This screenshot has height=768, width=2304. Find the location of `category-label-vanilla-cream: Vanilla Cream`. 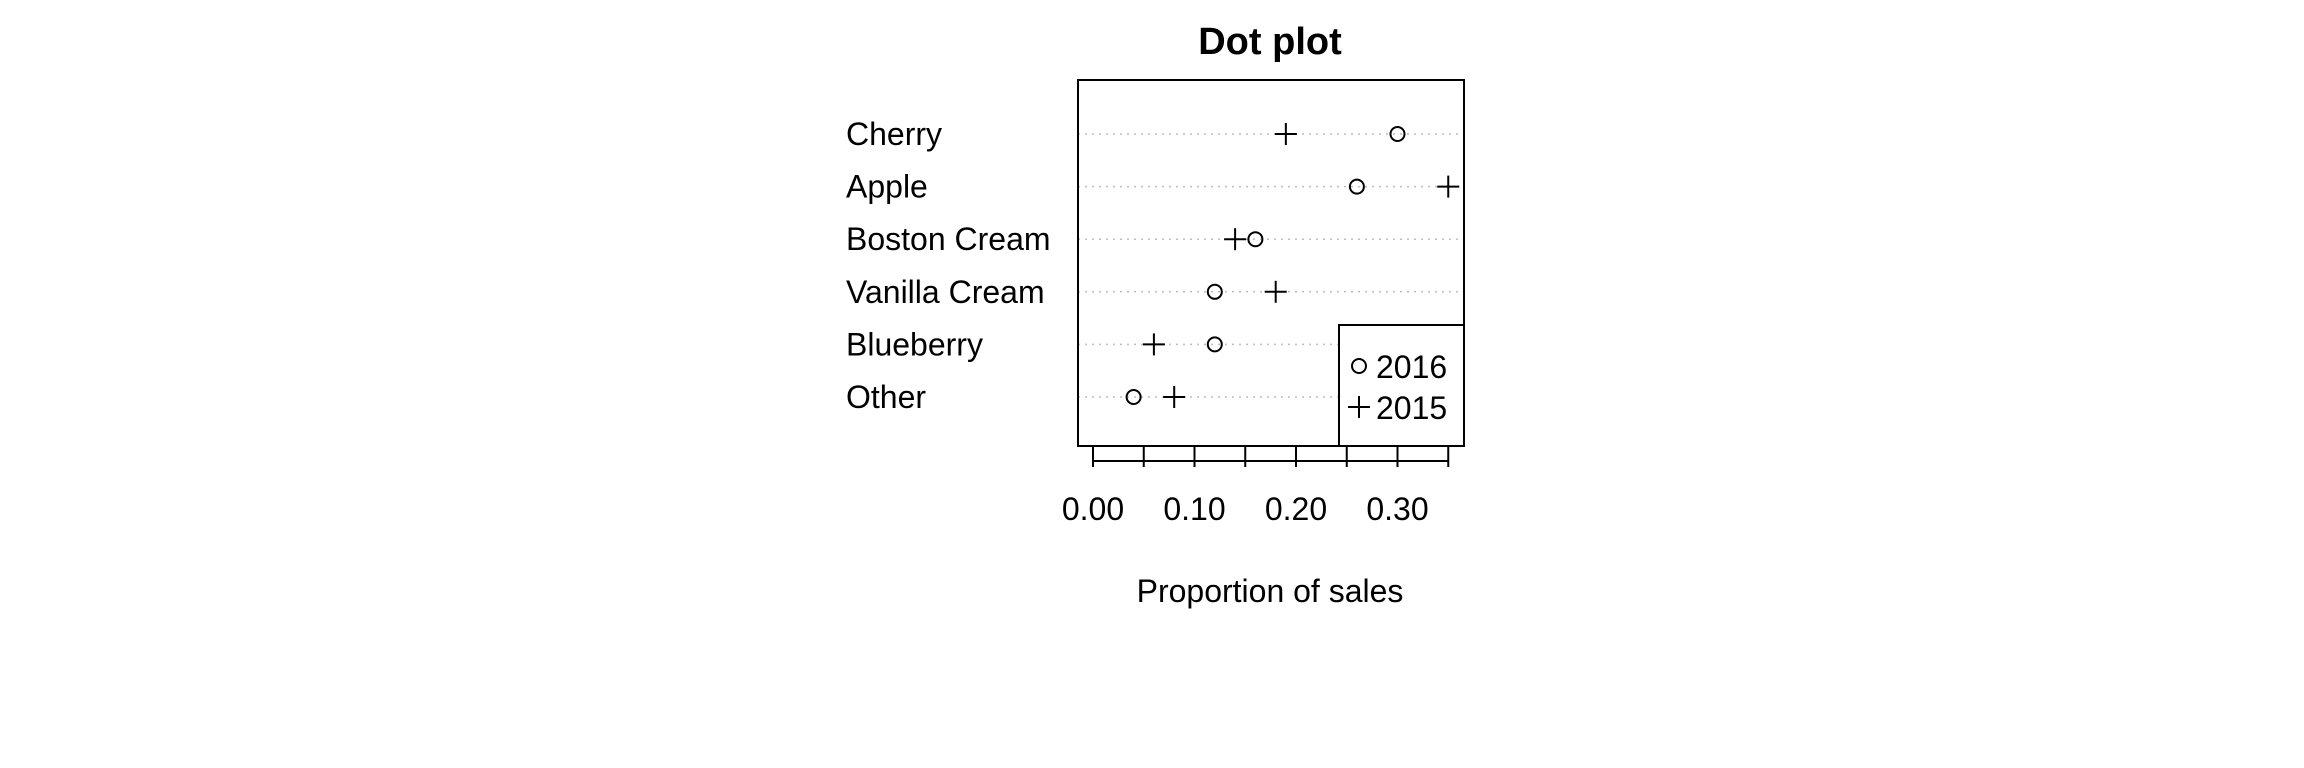

category-label-vanilla-cream: Vanilla Cream is located at coordinates (945, 292).